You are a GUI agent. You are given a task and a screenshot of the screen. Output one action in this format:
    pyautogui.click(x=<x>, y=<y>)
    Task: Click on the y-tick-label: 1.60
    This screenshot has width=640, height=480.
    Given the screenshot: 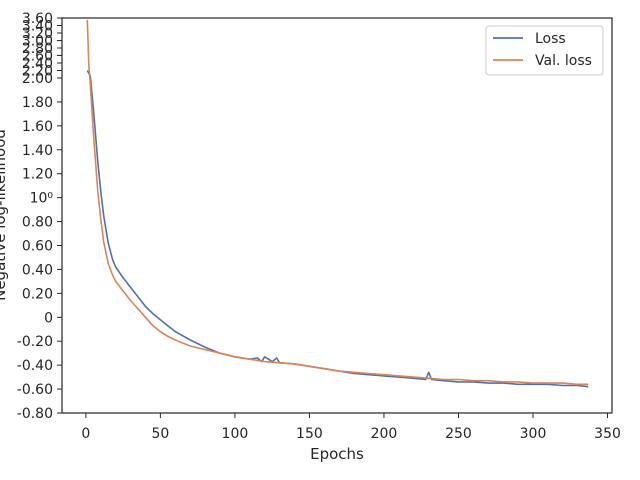 What is the action you would take?
    pyautogui.click(x=37, y=127)
    